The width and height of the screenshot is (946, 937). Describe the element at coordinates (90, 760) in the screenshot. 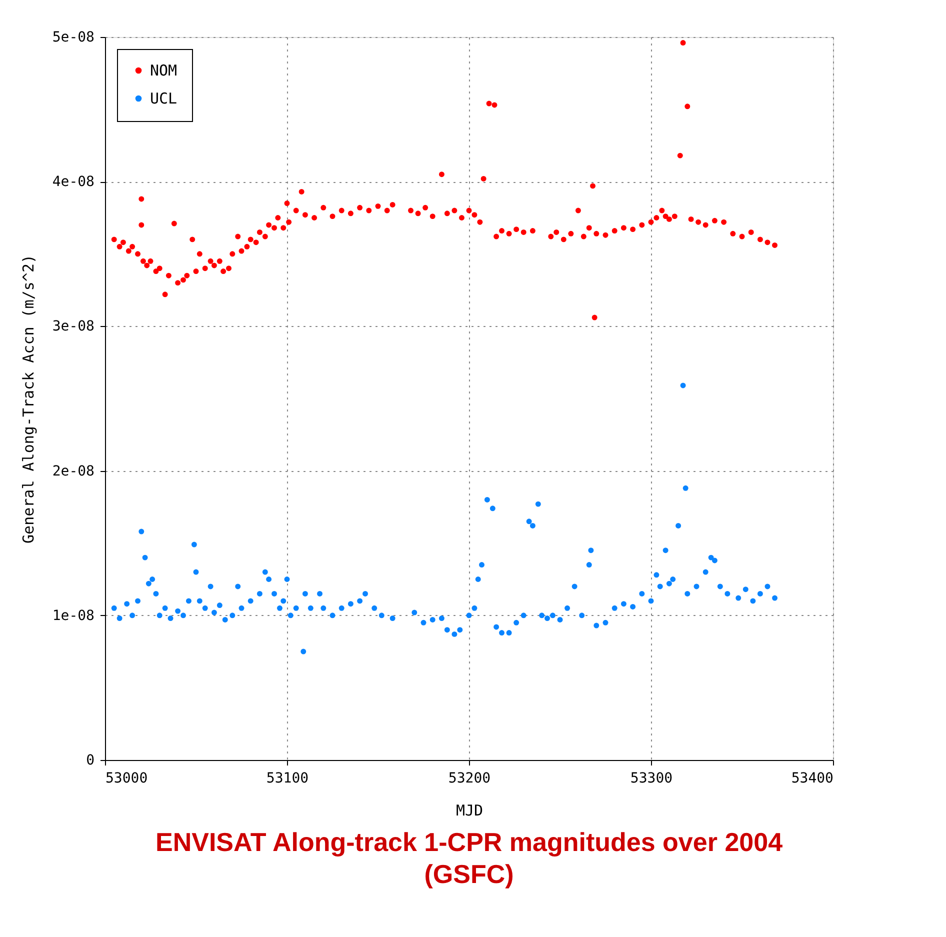

I see `y-tick-label: 0` at that location.